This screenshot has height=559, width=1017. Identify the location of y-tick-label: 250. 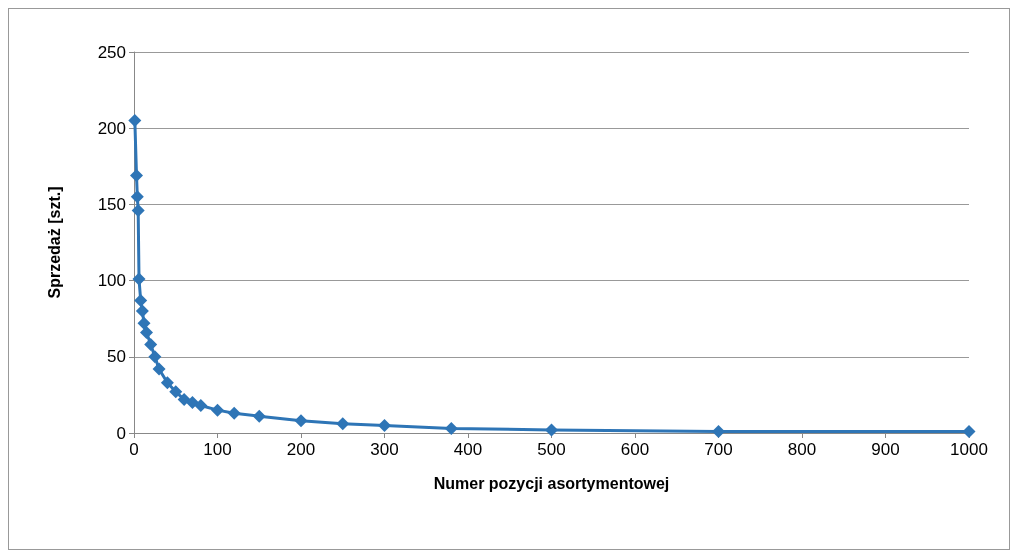
(111, 52).